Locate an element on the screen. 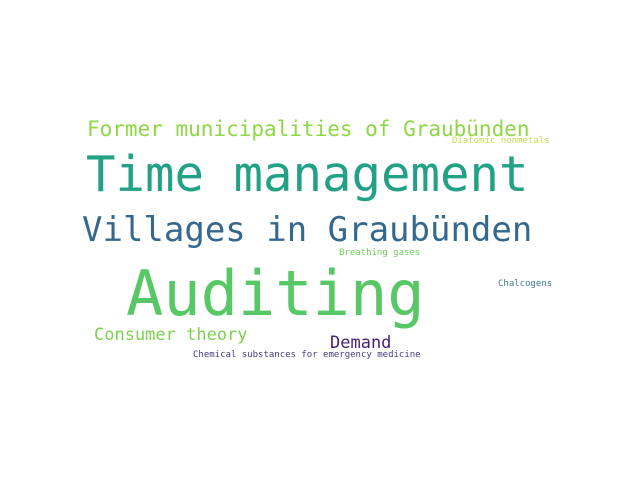 Image resolution: width=640 pixels, height=480 pixels. word-villages-in-graubunden: Villages in Graubünden is located at coordinates (307, 230).